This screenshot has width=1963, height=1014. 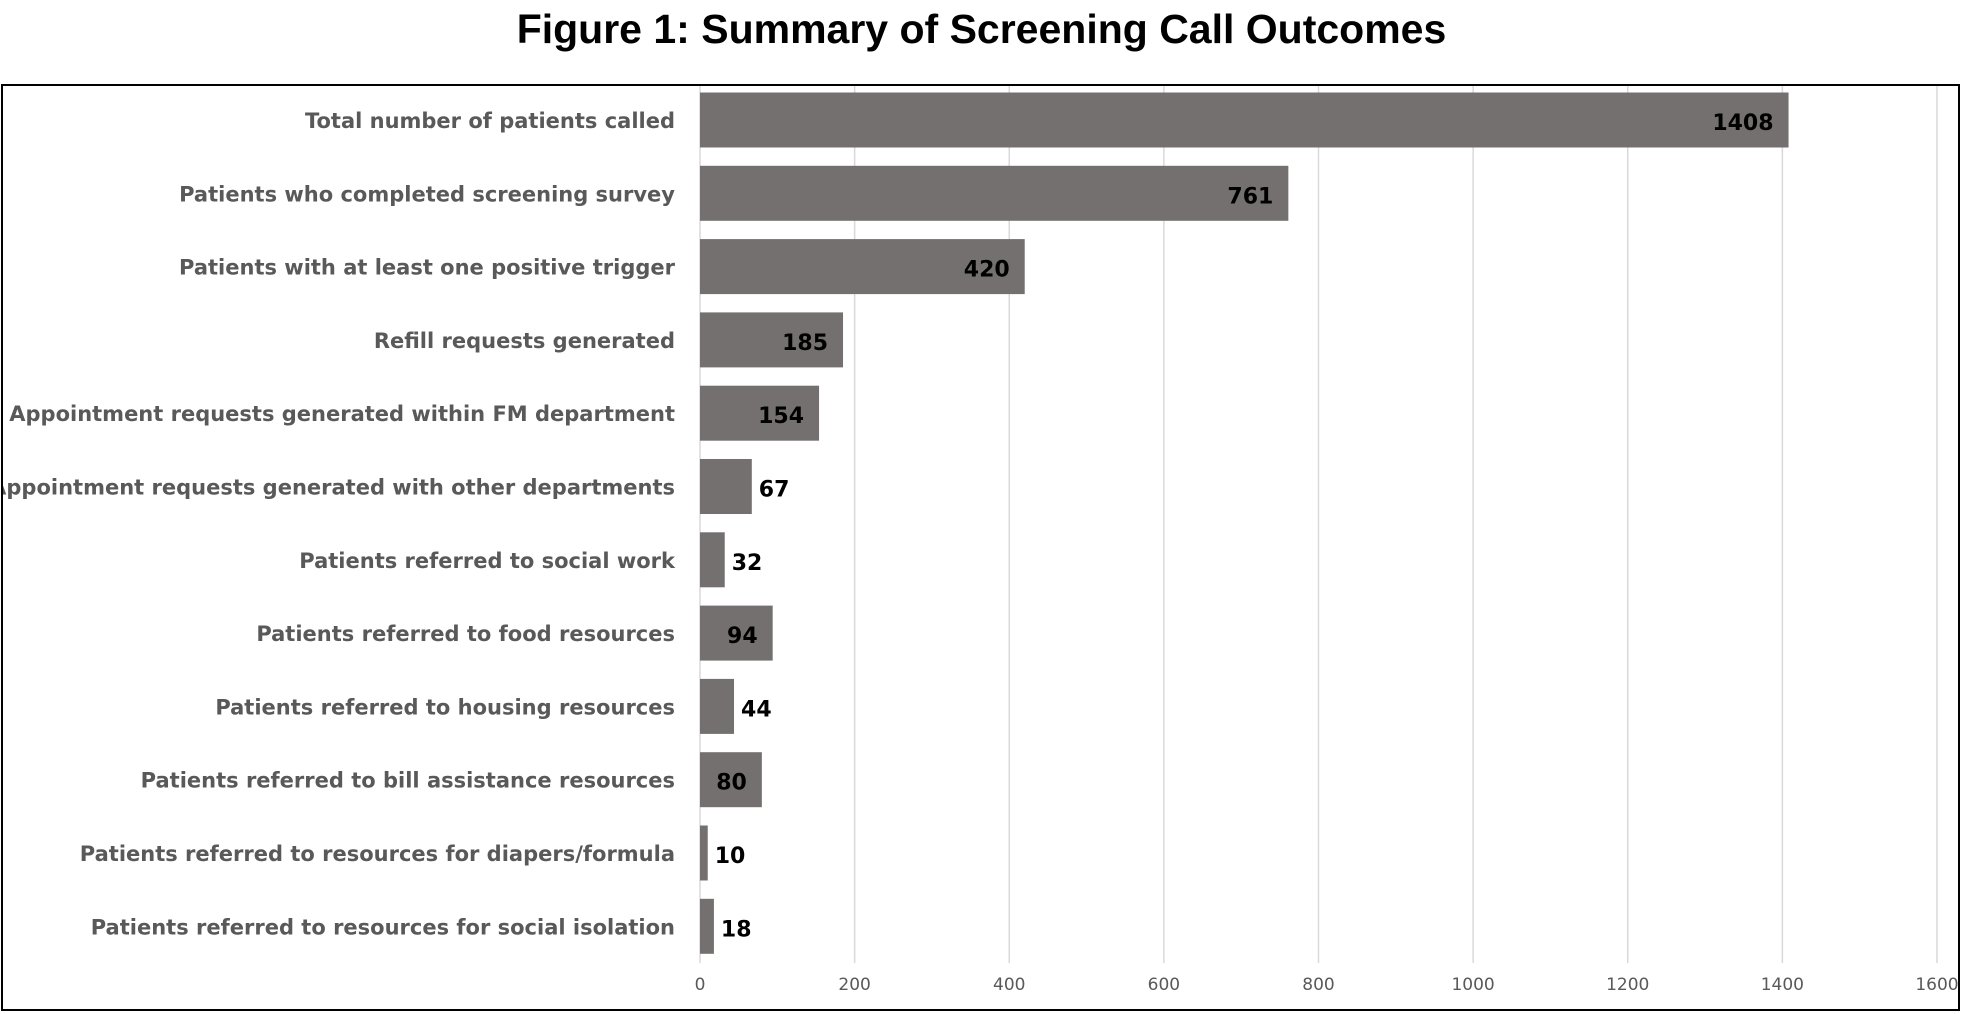 I want to click on x-tick-label: 1200, so click(x=1627, y=985).